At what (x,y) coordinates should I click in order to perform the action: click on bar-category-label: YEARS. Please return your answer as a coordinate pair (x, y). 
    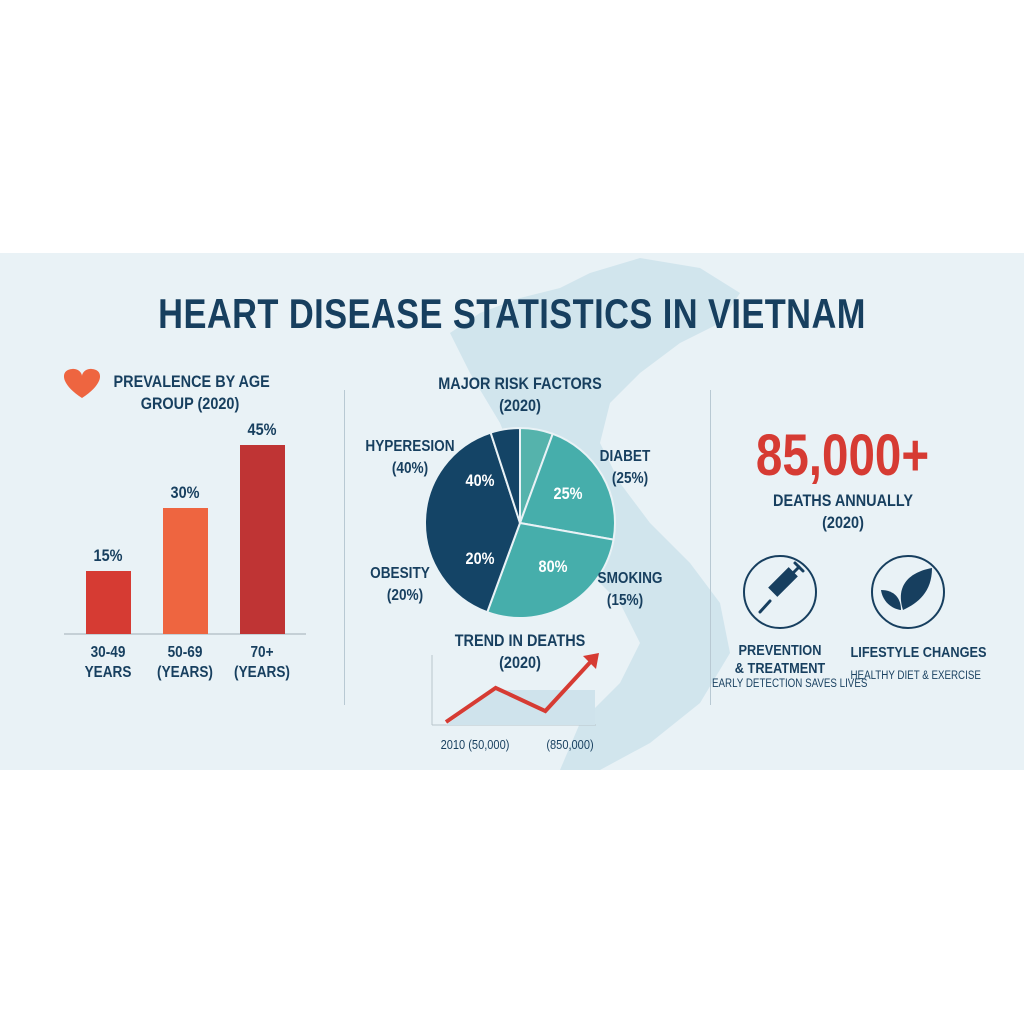
    Looking at the image, I should click on (108, 672).